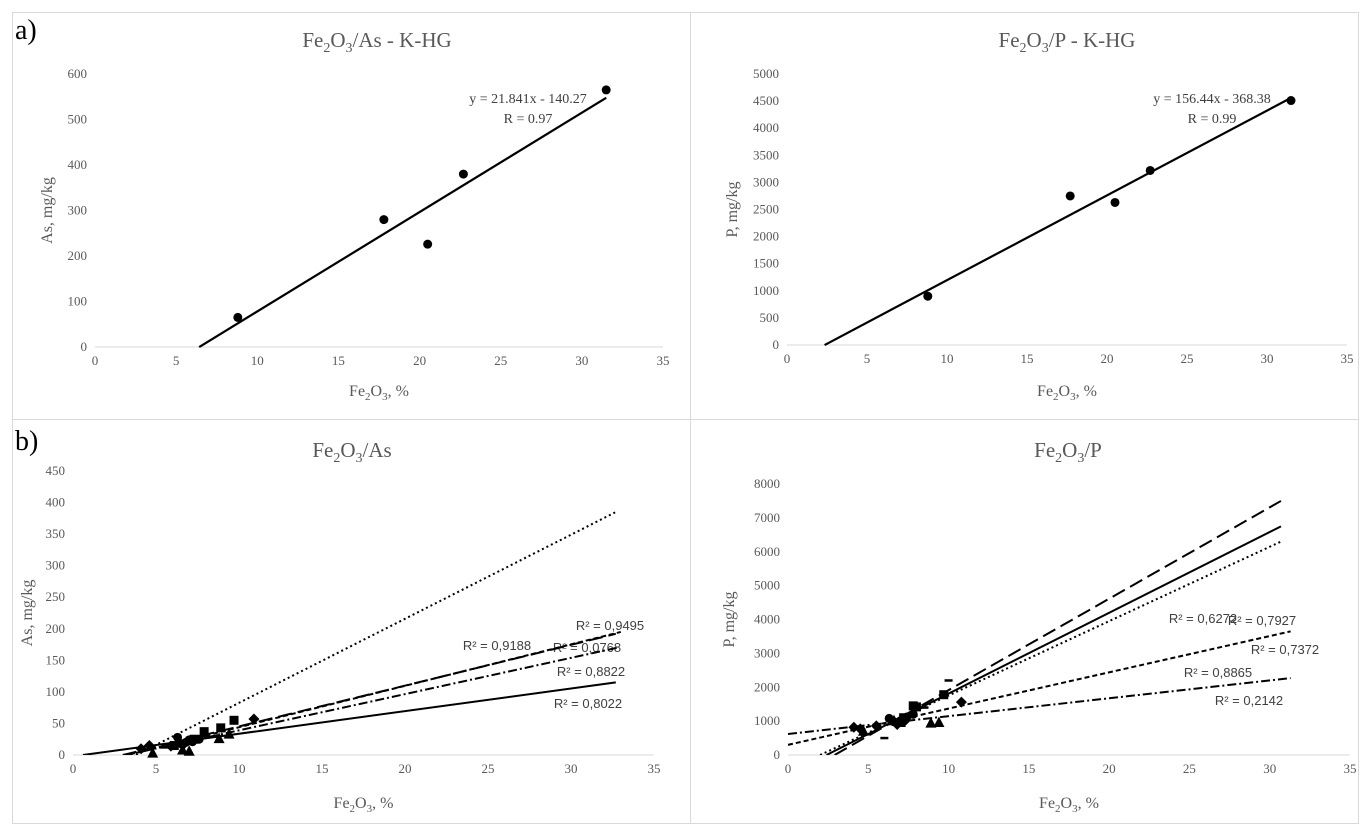  What do you see at coordinates (1069, 805) in the screenshot?
I see `x-axis-label-3: Fe2O3, %` at bounding box center [1069, 805].